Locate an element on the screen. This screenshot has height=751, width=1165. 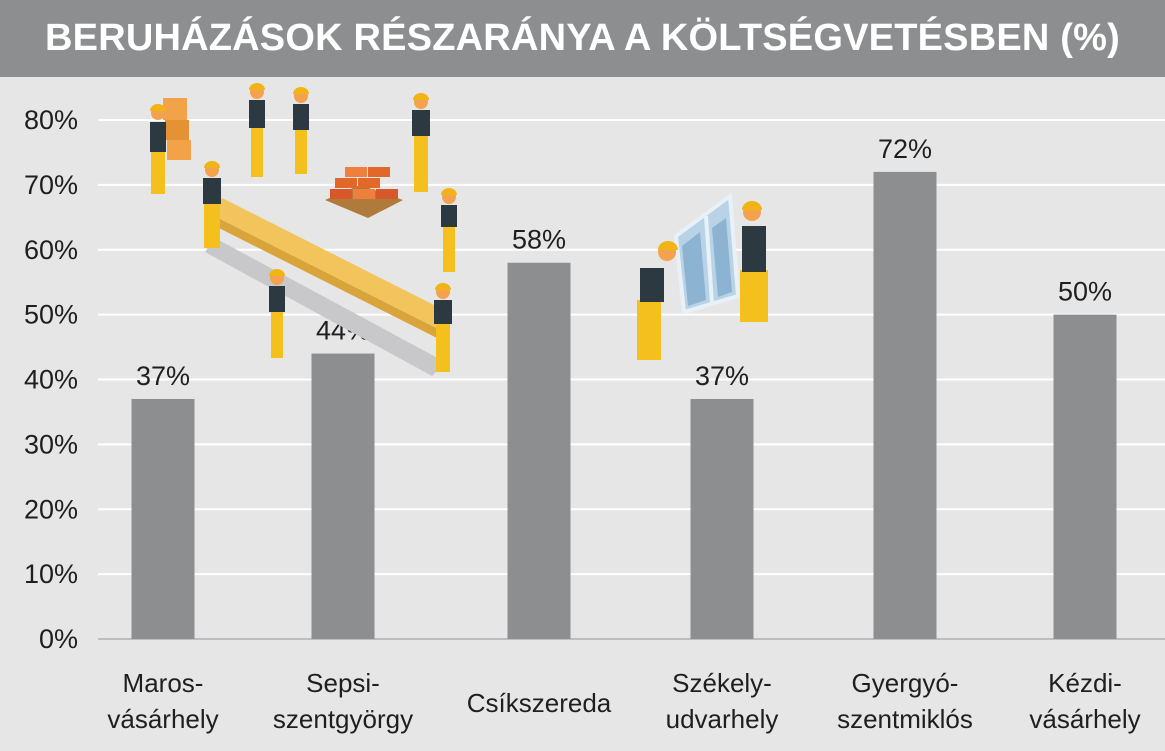
category-label: Székely- is located at coordinates (722, 683).